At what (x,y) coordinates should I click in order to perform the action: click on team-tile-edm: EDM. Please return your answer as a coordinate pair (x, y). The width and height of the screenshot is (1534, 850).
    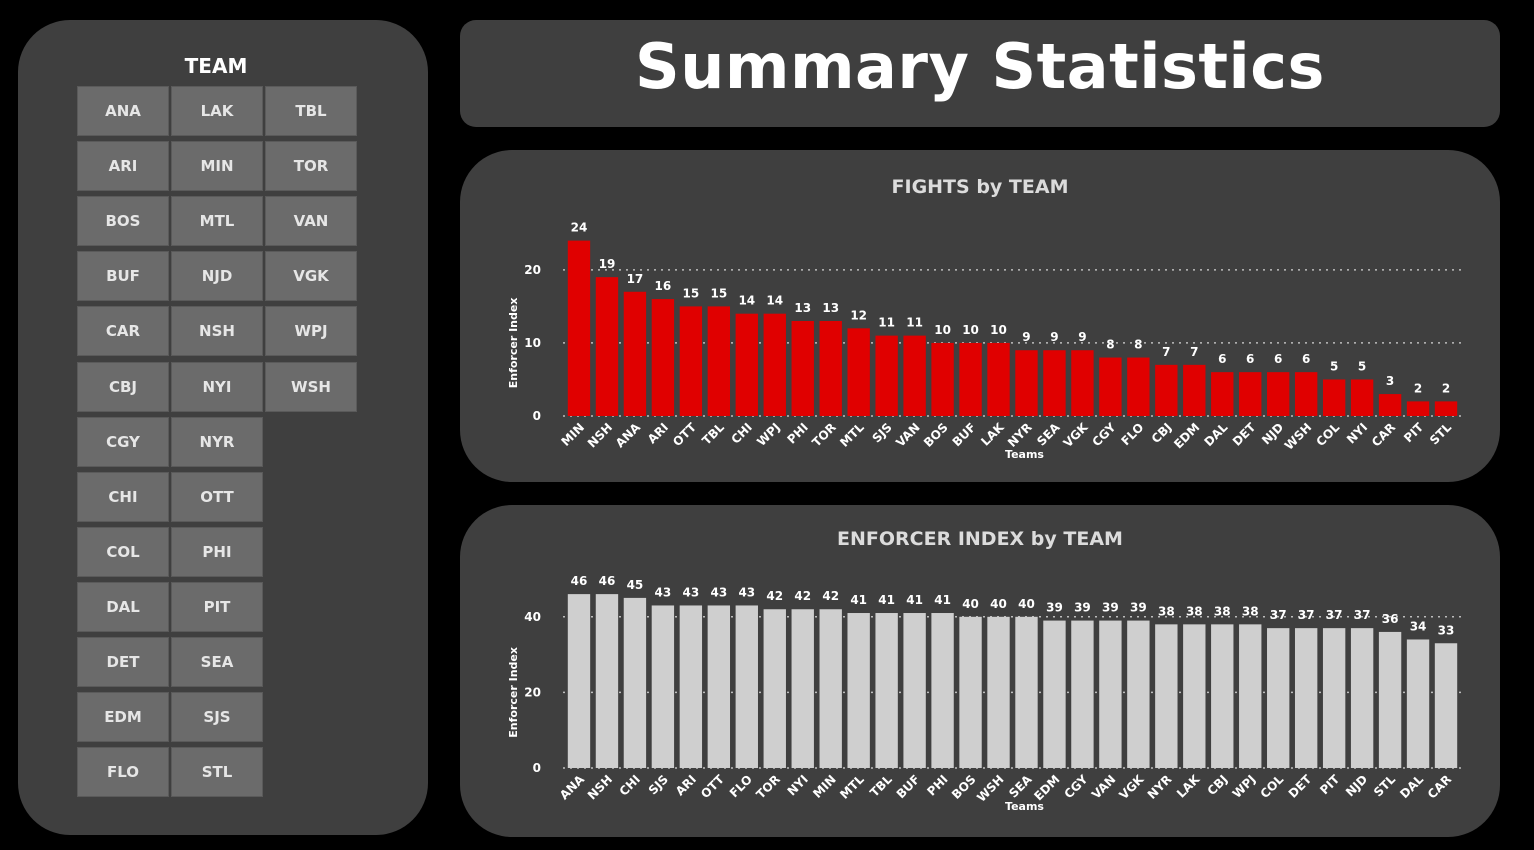
    Looking at the image, I should click on (123, 717).